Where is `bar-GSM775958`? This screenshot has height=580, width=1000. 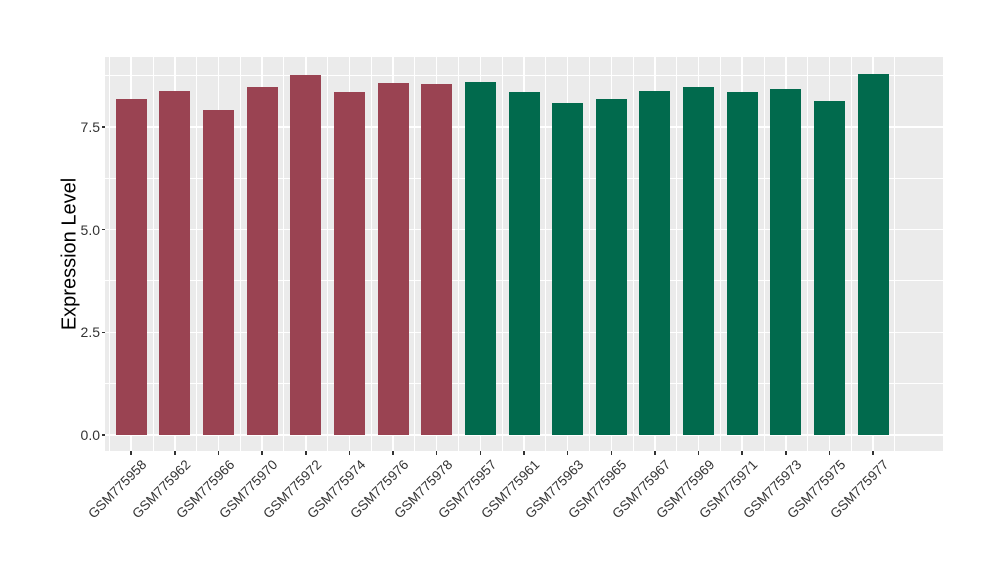
bar-GSM775958 is located at coordinates (131, 266).